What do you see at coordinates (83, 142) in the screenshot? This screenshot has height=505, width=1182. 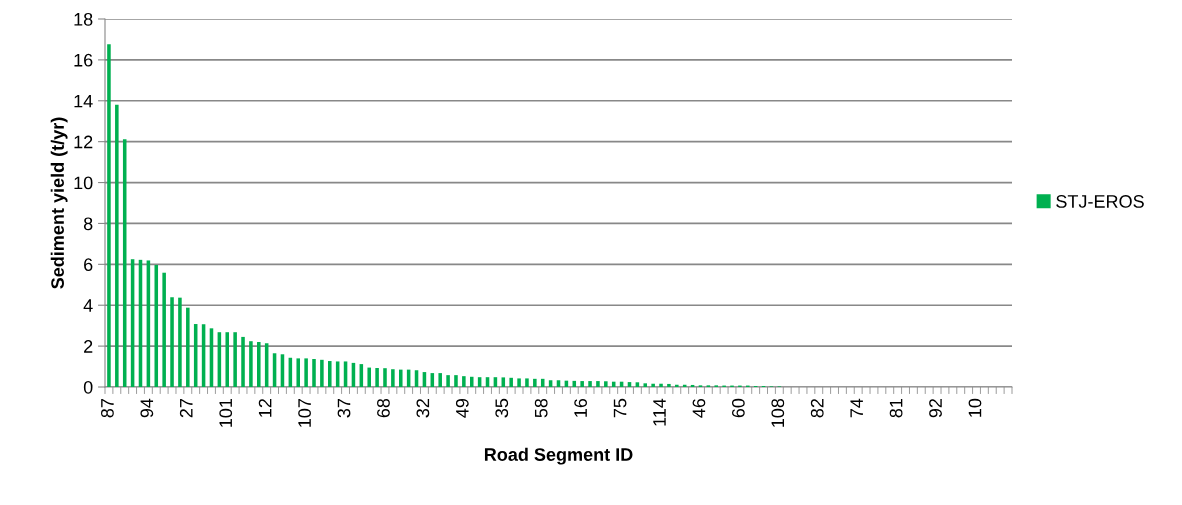 I see `y-tick-label: 12` at bounding box center [83, 142].